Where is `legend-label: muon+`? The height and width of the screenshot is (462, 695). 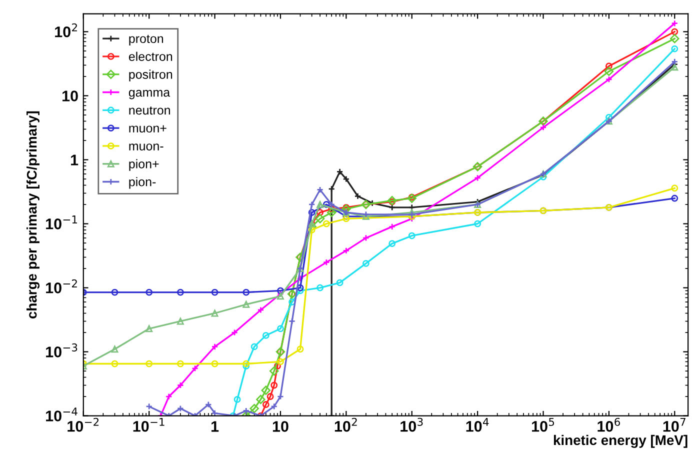
legend-label: muon+ is located at coordinates (147, 129).